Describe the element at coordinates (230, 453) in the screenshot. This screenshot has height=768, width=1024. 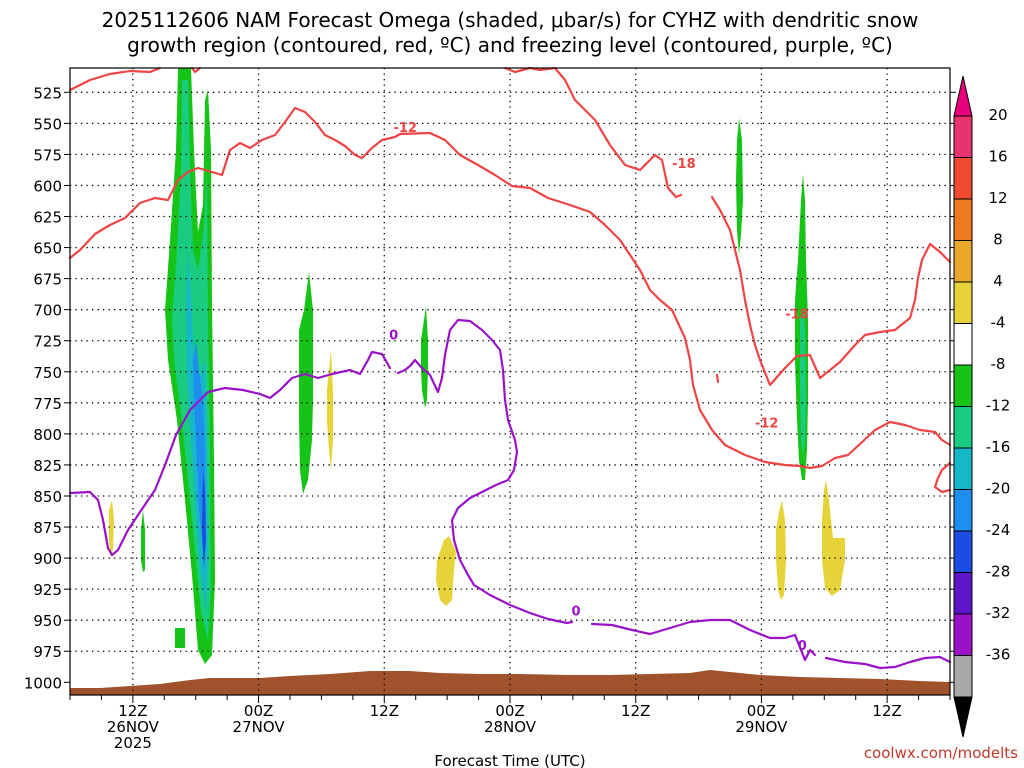
I see `freezing-level-0-left` at that location.